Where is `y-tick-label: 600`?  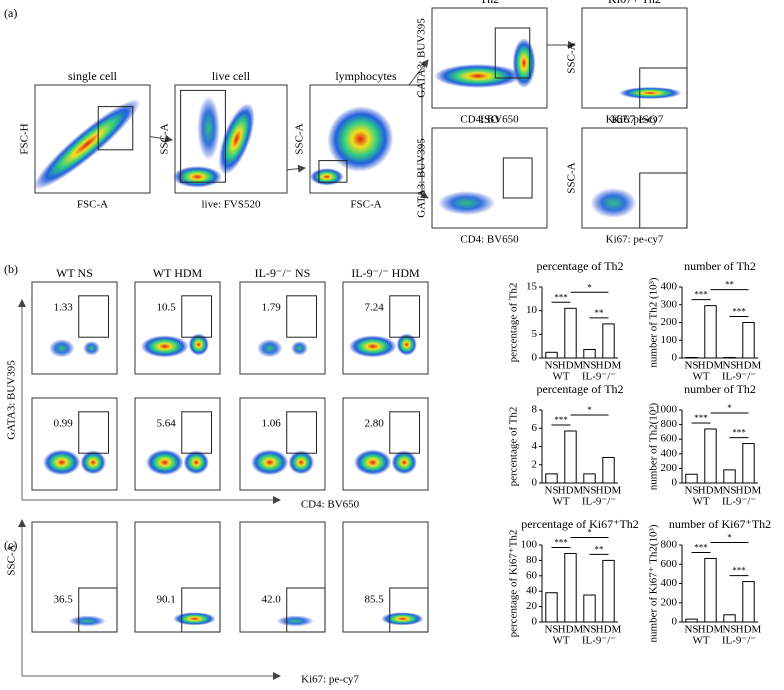 y-tick-label: 600 is located at coordinates (669, 439).